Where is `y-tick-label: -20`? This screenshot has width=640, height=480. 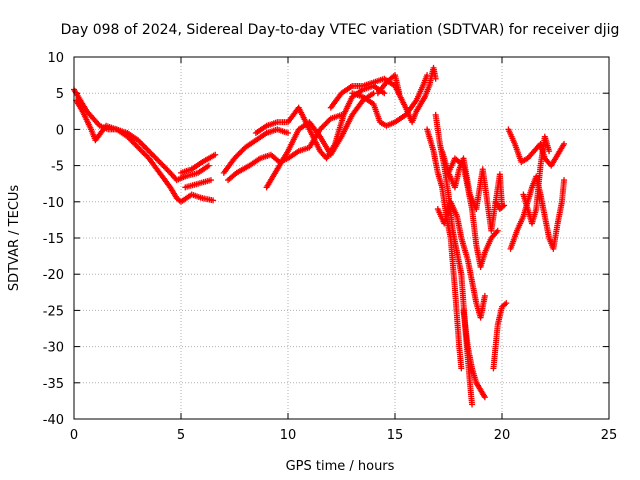 y-tick-label: -20 is located at coordinates (53, 275).